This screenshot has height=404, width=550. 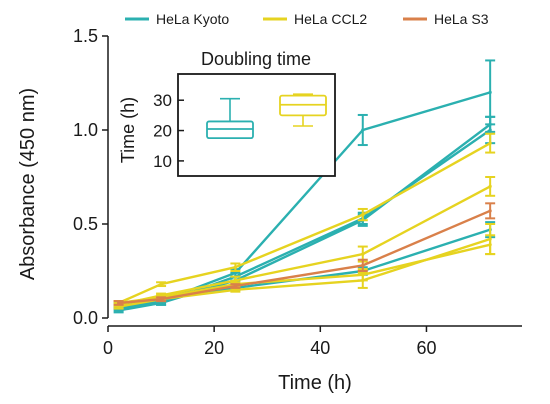 I want to click on y-tick-label: 1.5, so click(x=85, y=36).